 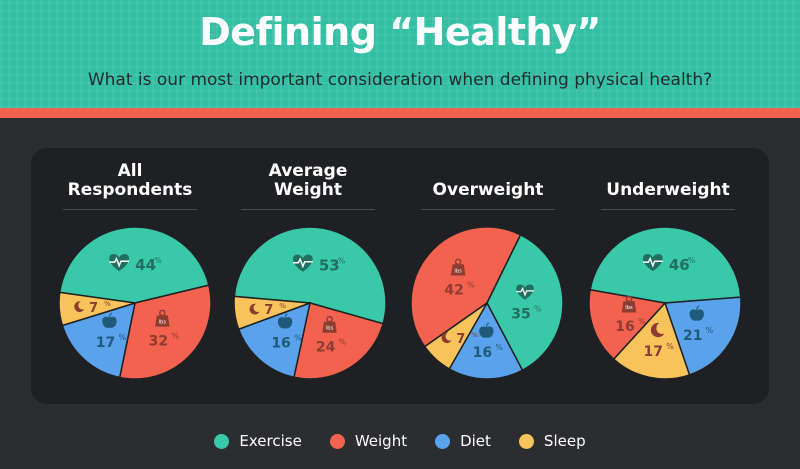 What do you see at coordinates (459, 278) in the screenshot?
I see `slice-label: lbs 42%` at bounding box center [459, 278].